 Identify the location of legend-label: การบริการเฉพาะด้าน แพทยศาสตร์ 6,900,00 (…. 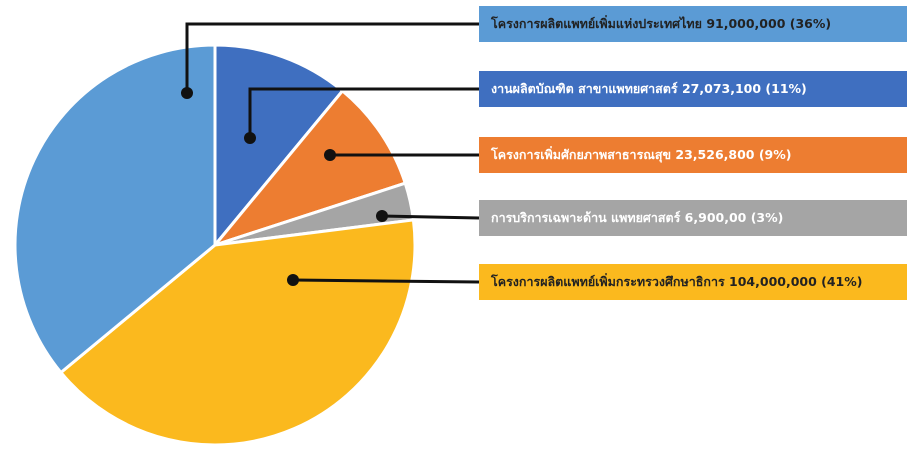
(693, 218).